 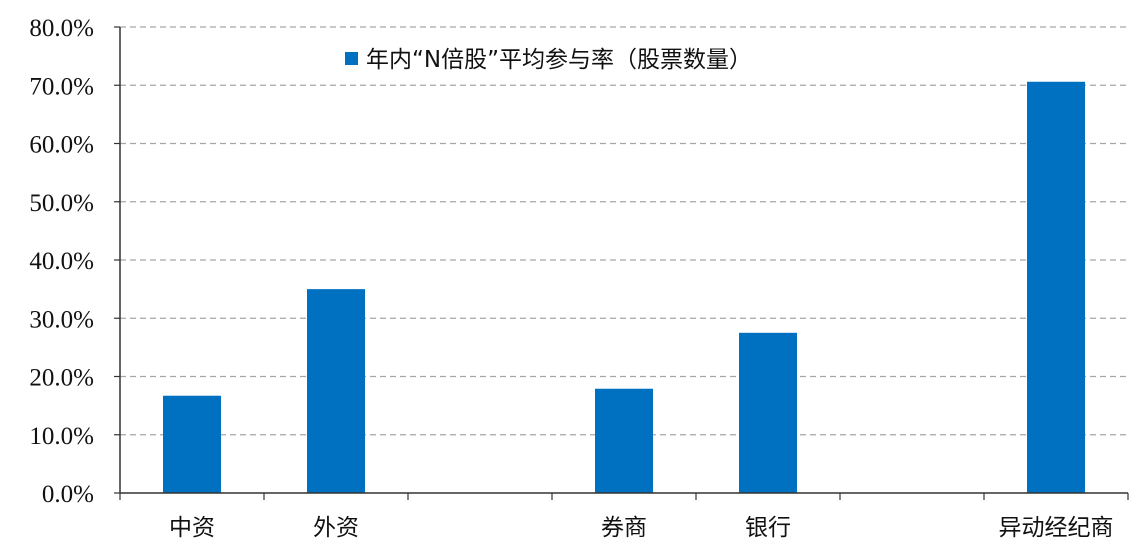 What do you see at coordinates (192, 528) in the screenshot?
I see `x-category-label: 中资` at bounding box center [192, 528].